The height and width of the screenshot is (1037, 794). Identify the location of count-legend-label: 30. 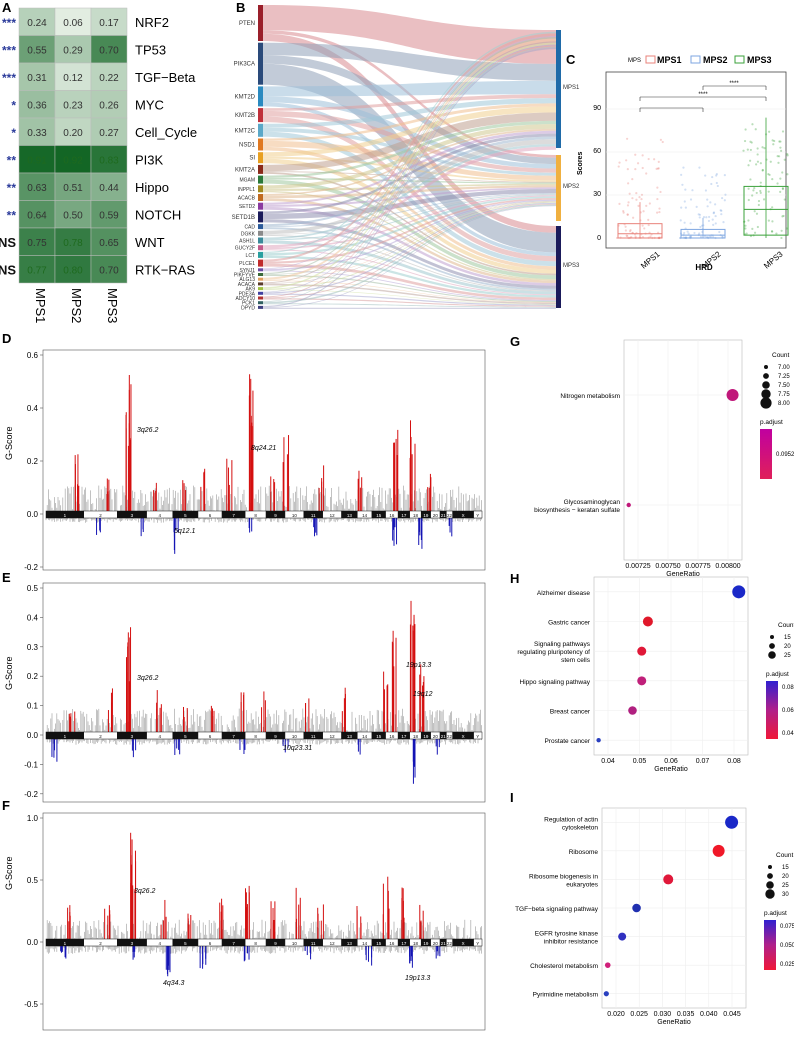
(785, 895).